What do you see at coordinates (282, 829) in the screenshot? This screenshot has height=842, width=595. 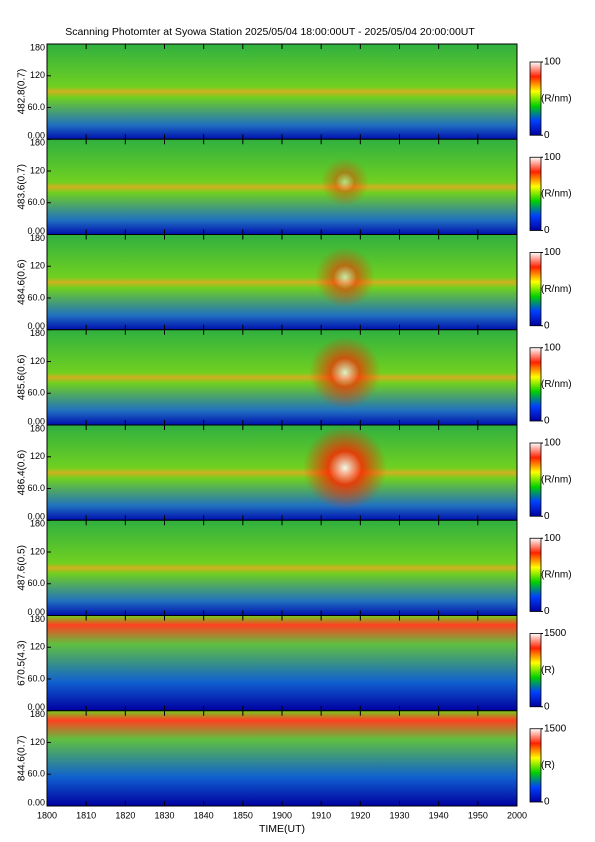 I see `x-axis-label: TIME(UT)` at bounding box center [282, 829].